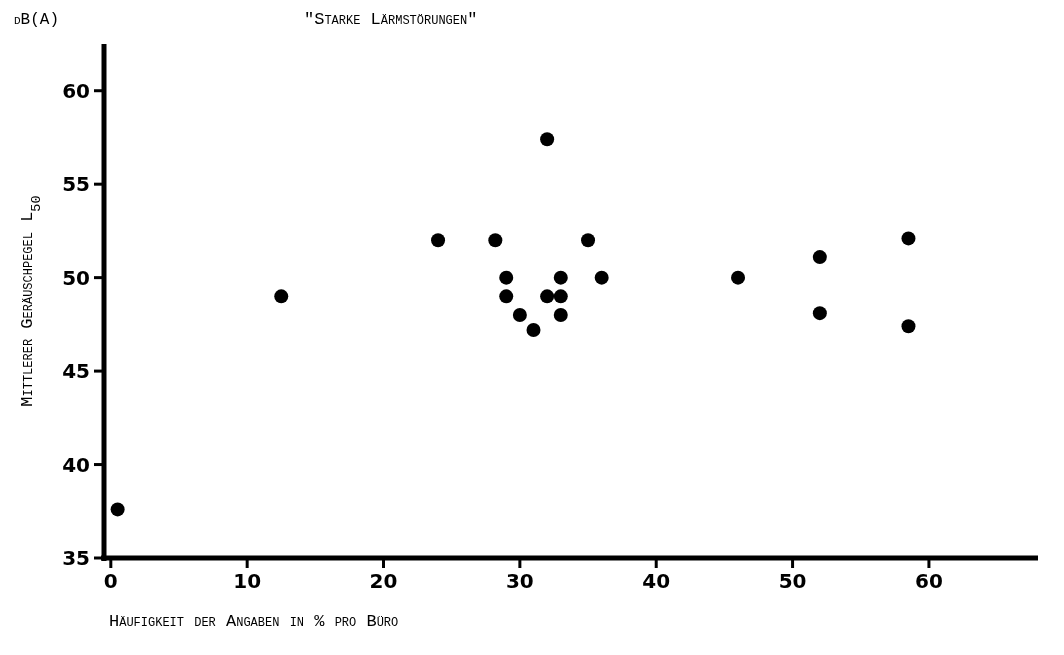 The image size is (1064, 655). I want to click on y-tick-label: 60, so click(76, 90).